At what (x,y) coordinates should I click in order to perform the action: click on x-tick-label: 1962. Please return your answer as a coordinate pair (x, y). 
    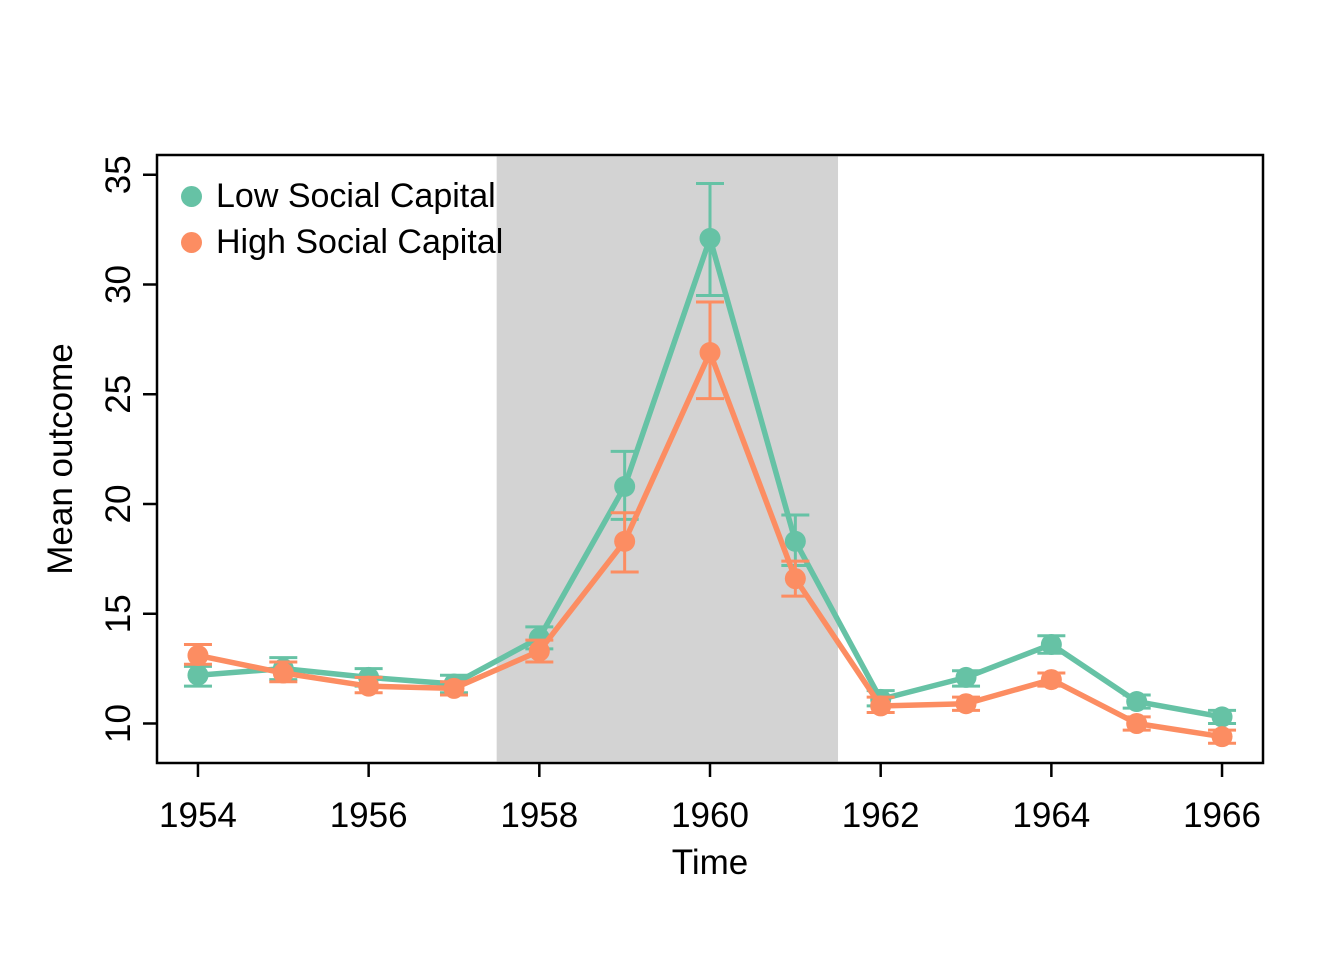
    Looking at the image, I should click on (881, 815).